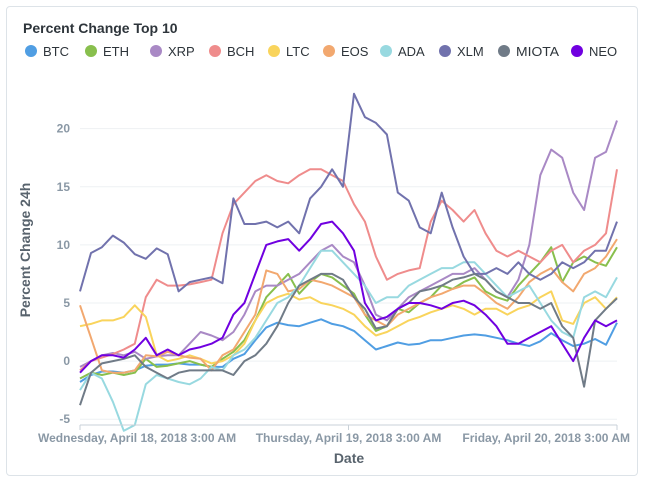 The image size is (645, 483). Describe the element at coordinates (116, 51) in the screenshot. I see `legend-label: ETH` at that location.